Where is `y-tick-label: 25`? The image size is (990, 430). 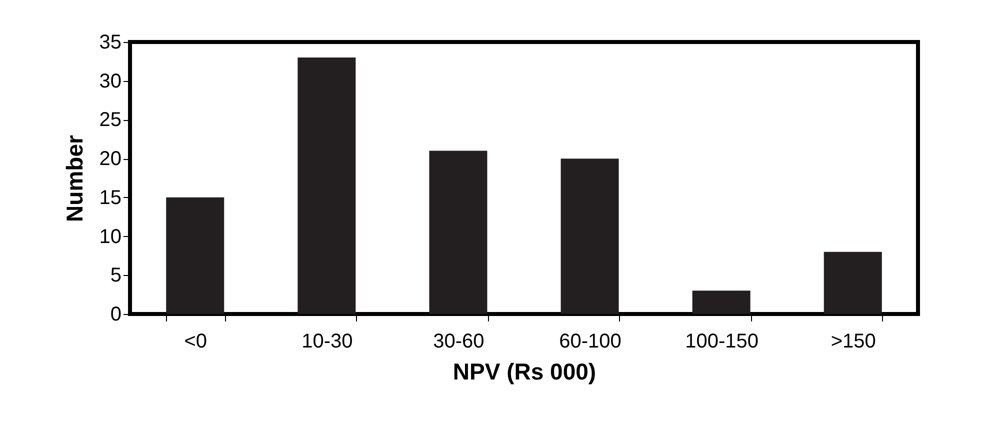
y-tick-label: 25 is located at coordinates (110, 120).